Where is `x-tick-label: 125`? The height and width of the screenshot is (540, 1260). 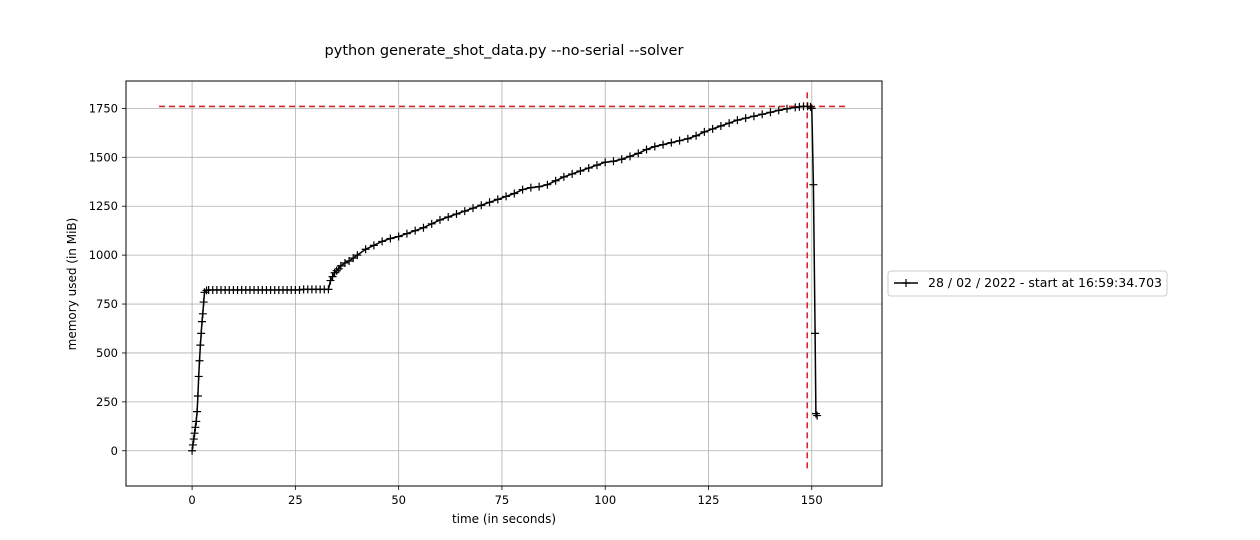
x-tick-label: 125 is located at coordinates (709, 500).